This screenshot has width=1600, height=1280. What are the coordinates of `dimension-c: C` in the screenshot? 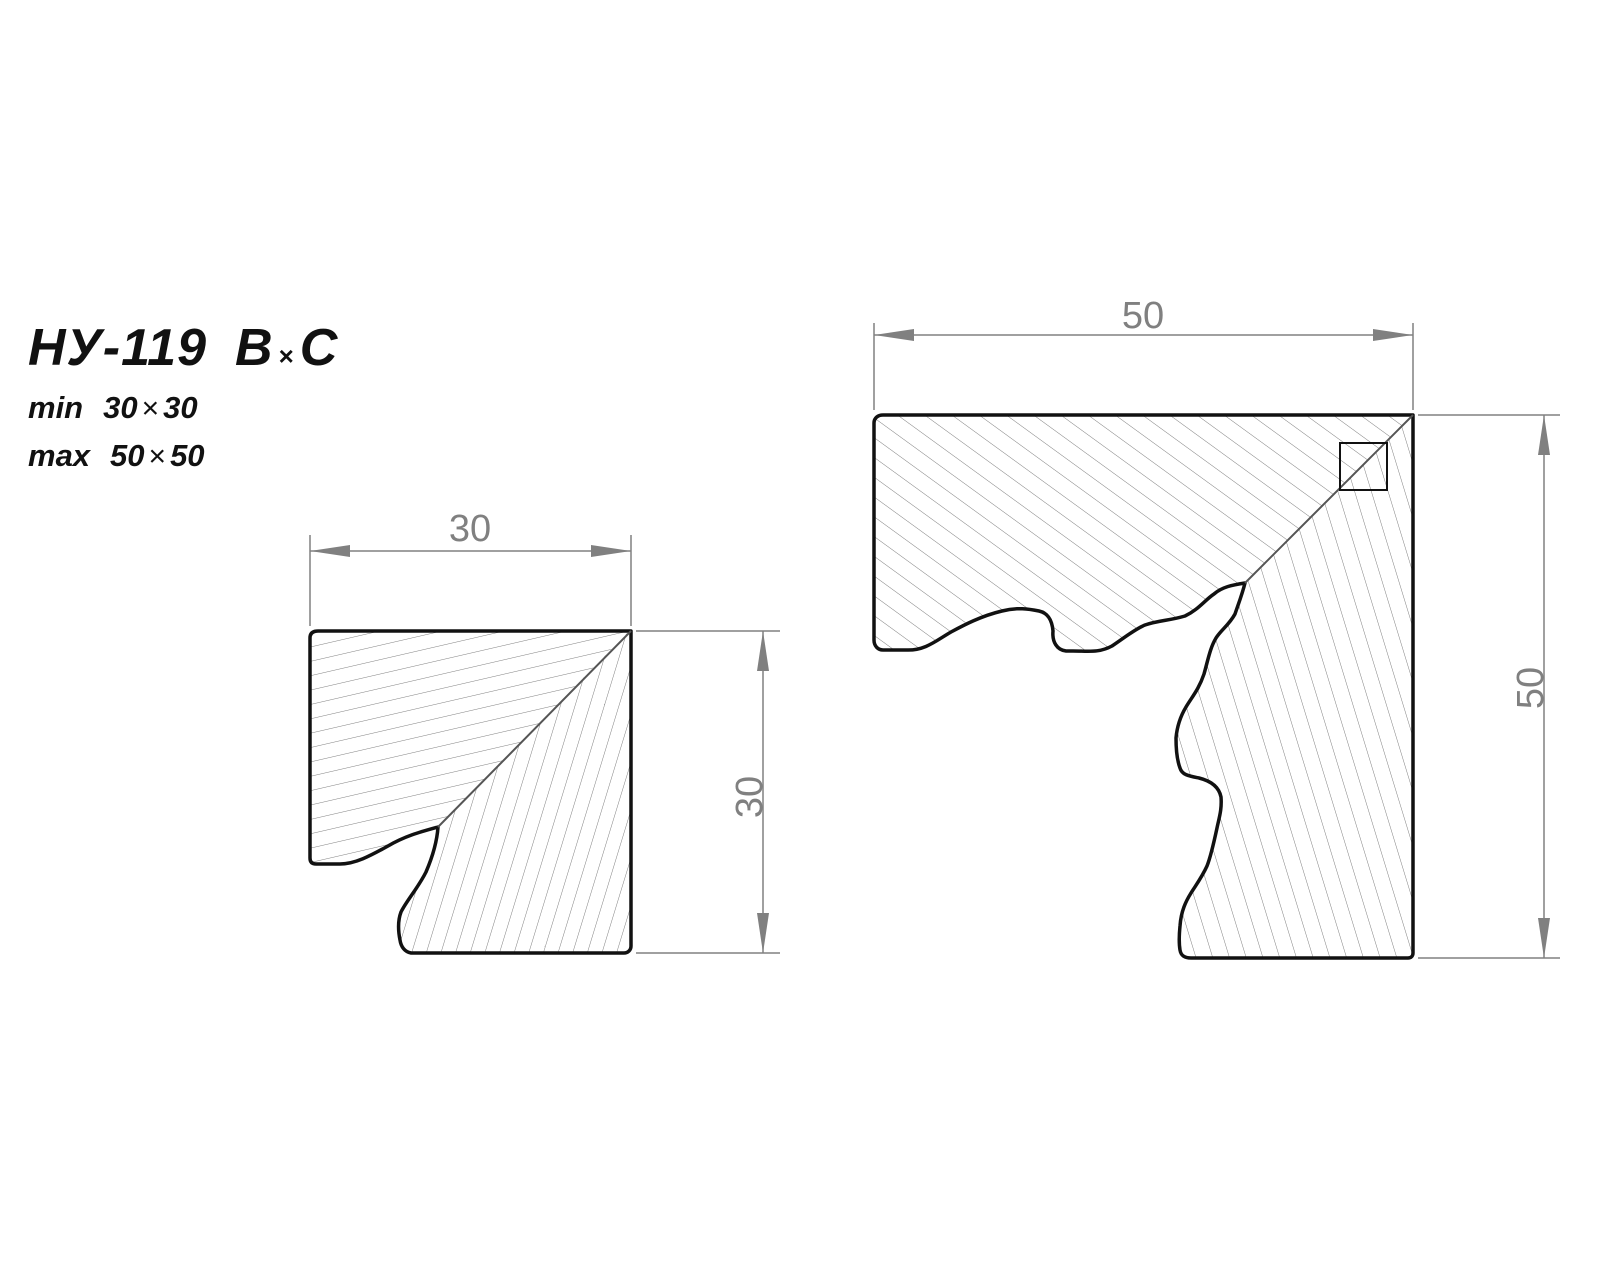 It's located at (318, 348).